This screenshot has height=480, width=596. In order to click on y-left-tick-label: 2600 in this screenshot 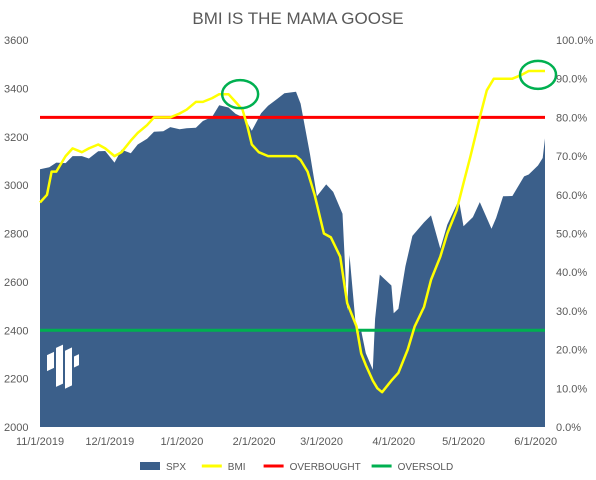, I will do `click(16, 283)`.